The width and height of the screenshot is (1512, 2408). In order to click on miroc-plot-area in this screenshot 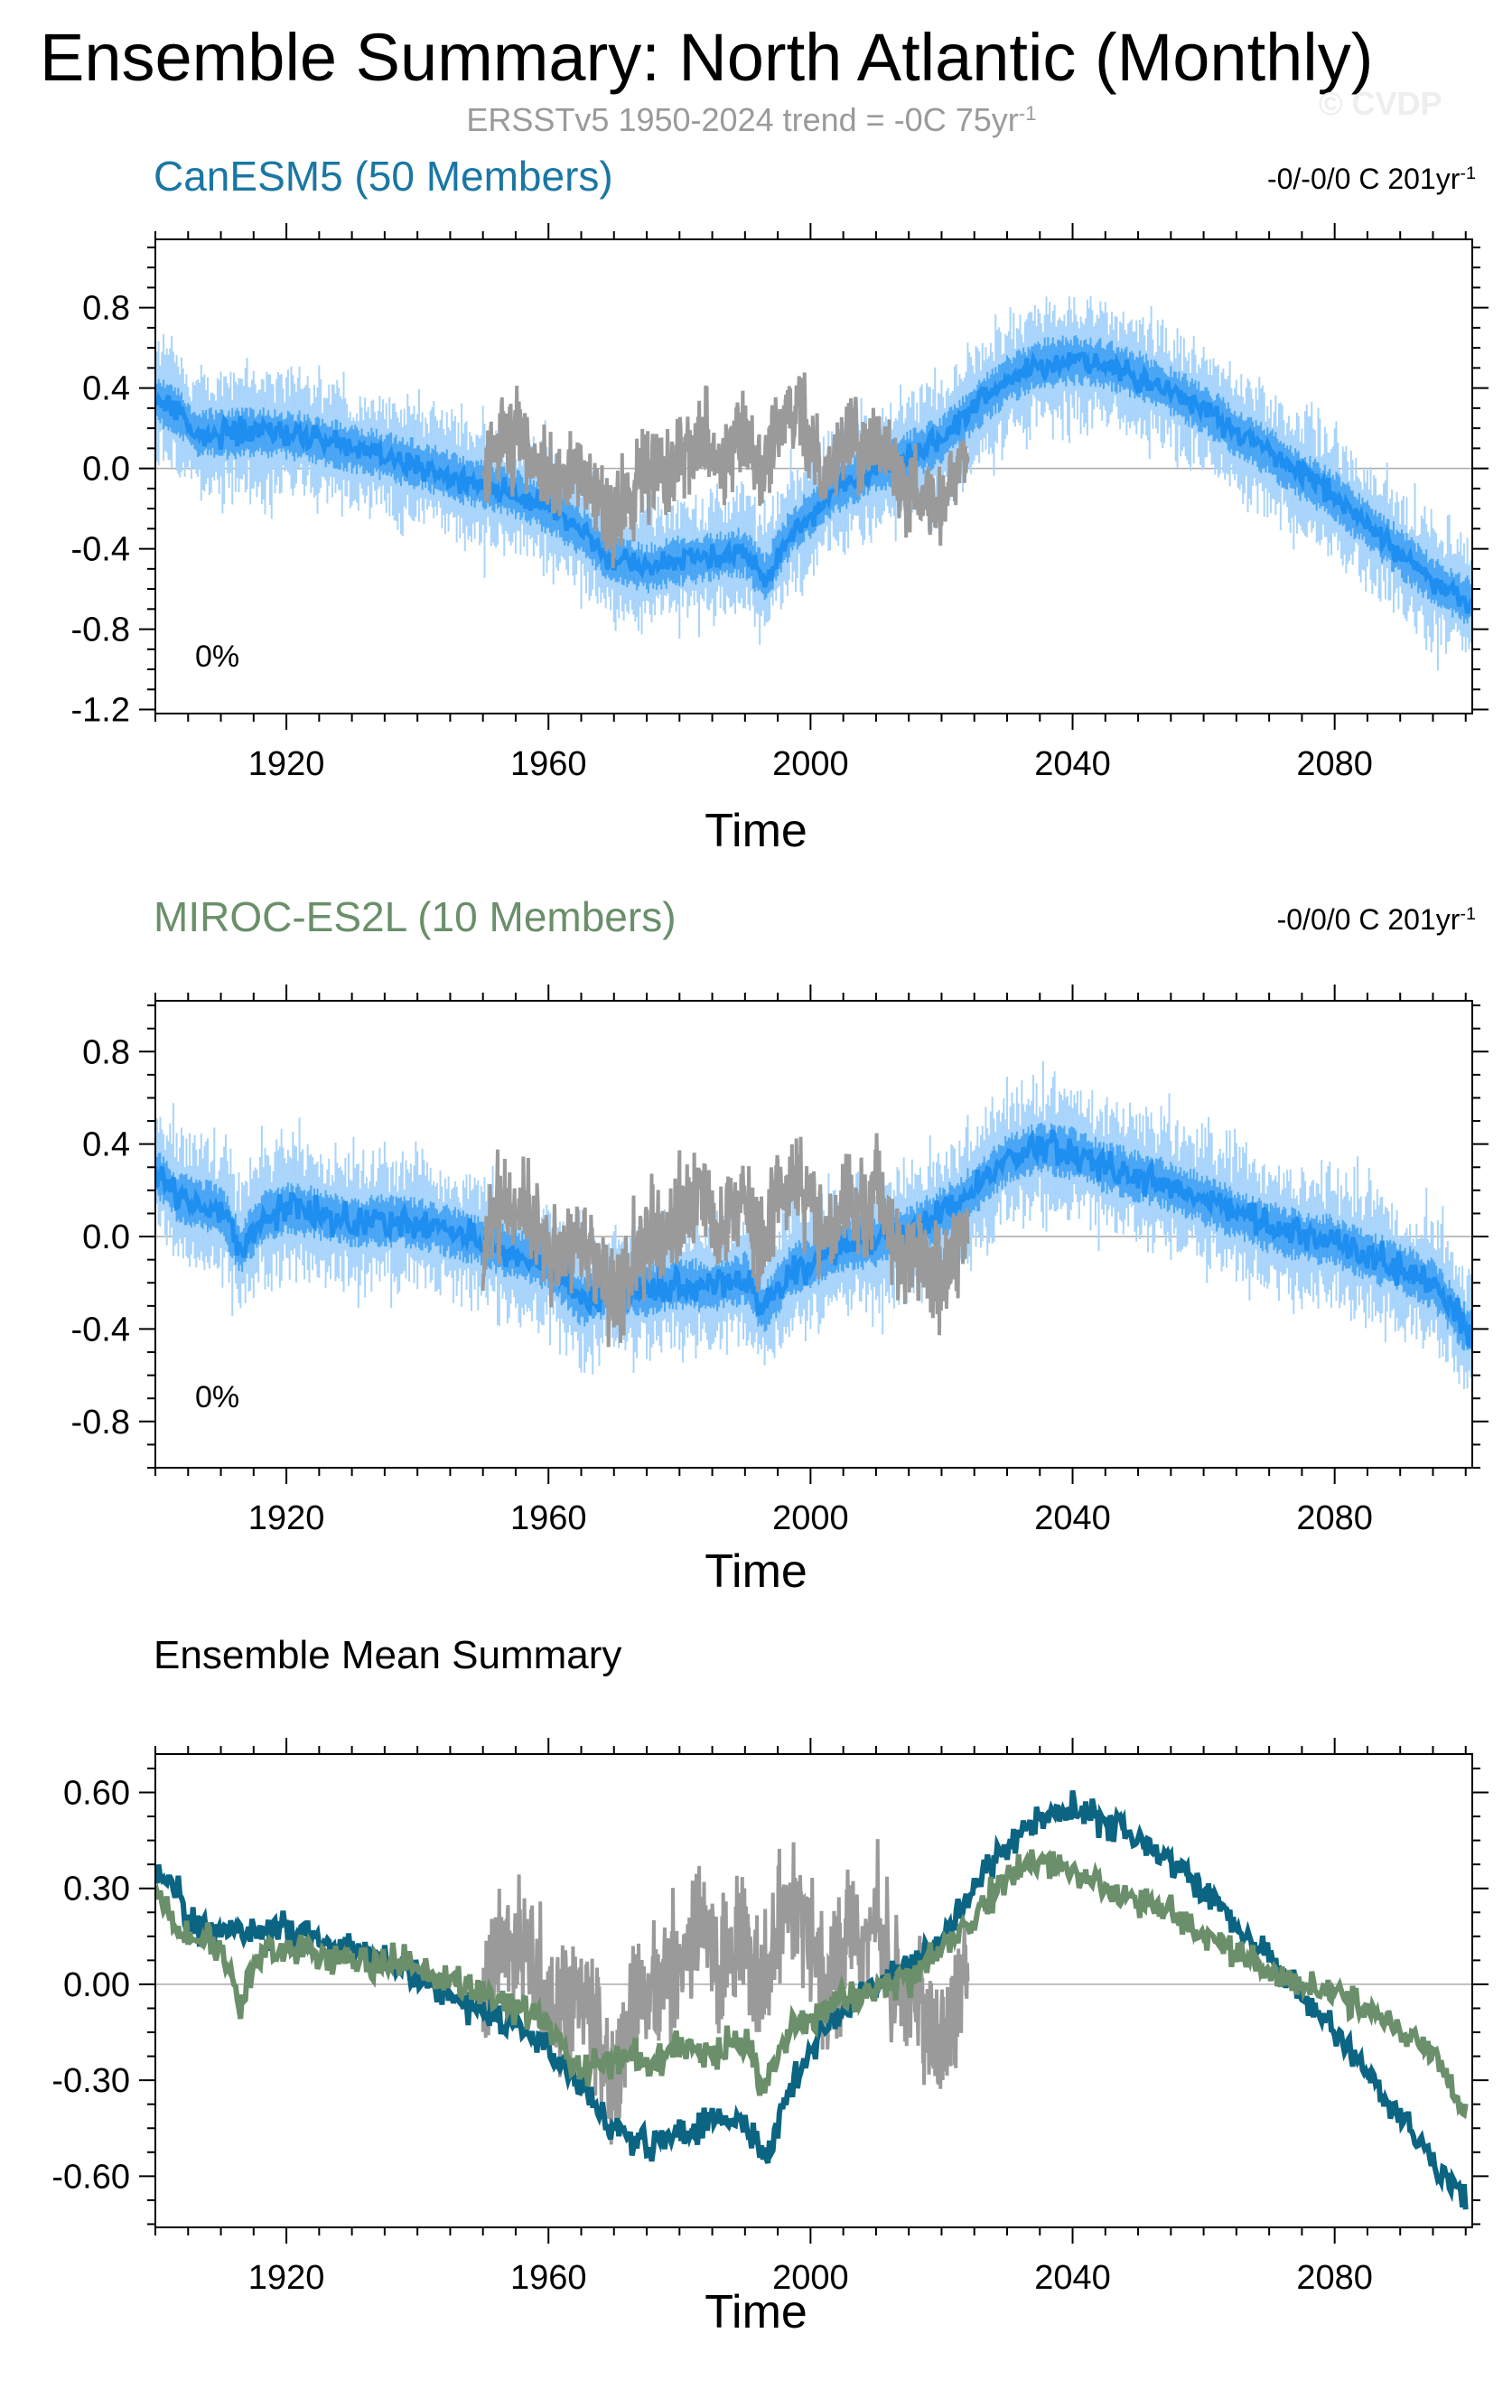, I will do `click(813, 1225)`.